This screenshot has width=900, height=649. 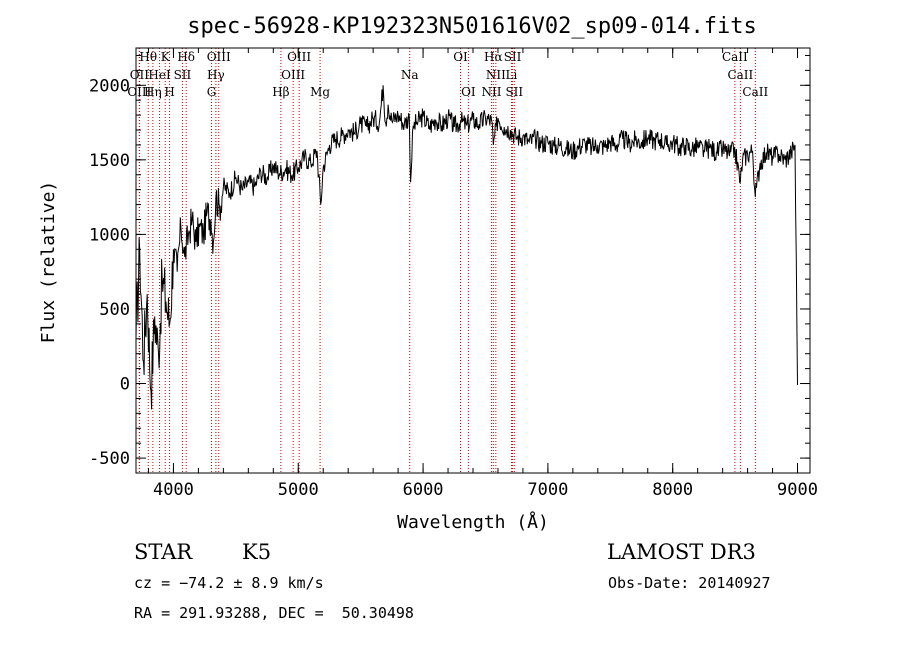 What do you see at coordinates (159, 75) in the screenshot?
I see `line-marker-label: HeI` at bounding box center [159, 75].